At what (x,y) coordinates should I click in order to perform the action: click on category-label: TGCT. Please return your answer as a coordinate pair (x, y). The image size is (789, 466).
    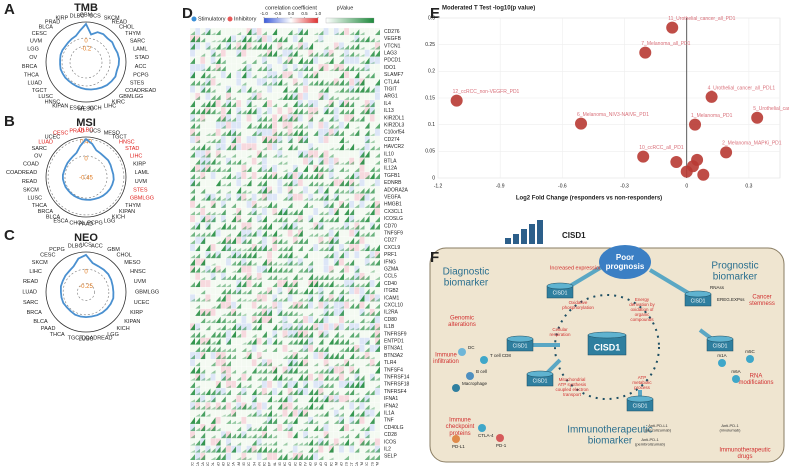
    Looking at the image, I should click on (76, 338).